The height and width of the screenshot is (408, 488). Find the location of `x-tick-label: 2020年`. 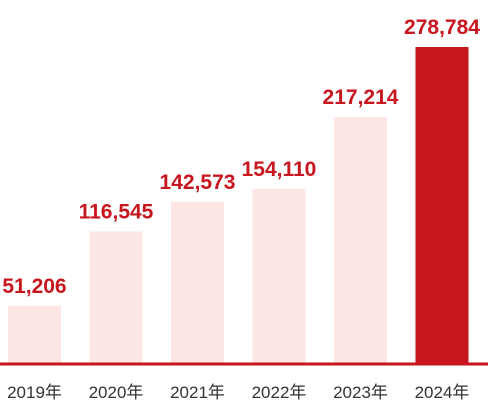

x-tick-label: 2020年 is located at coordinates (116, 392).